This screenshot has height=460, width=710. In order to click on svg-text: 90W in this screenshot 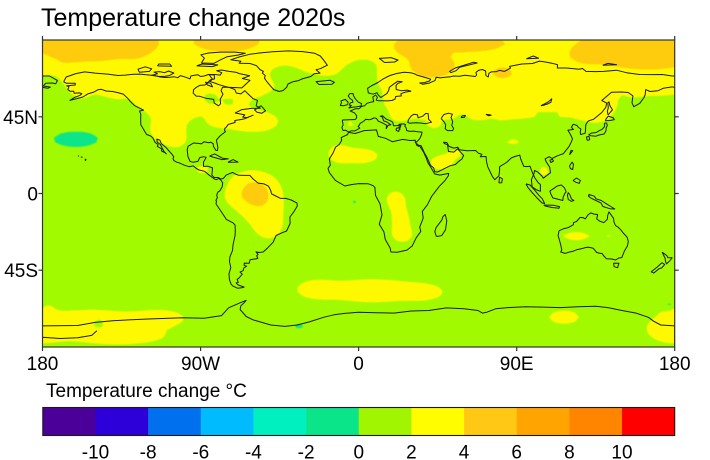, I will do `click(200, 364)`.